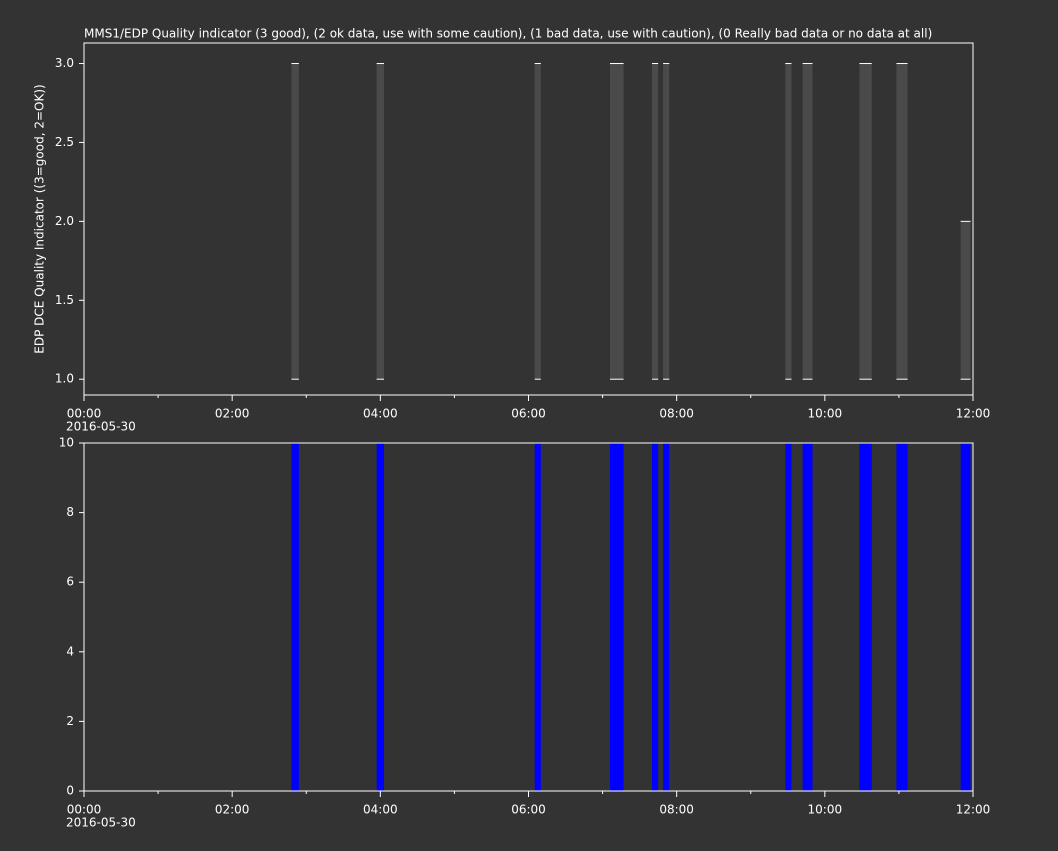 Image resolution: width=1058 pixels, height=851 pixels. I want to click on y-tick-label: 1.5, so click(64, 300).